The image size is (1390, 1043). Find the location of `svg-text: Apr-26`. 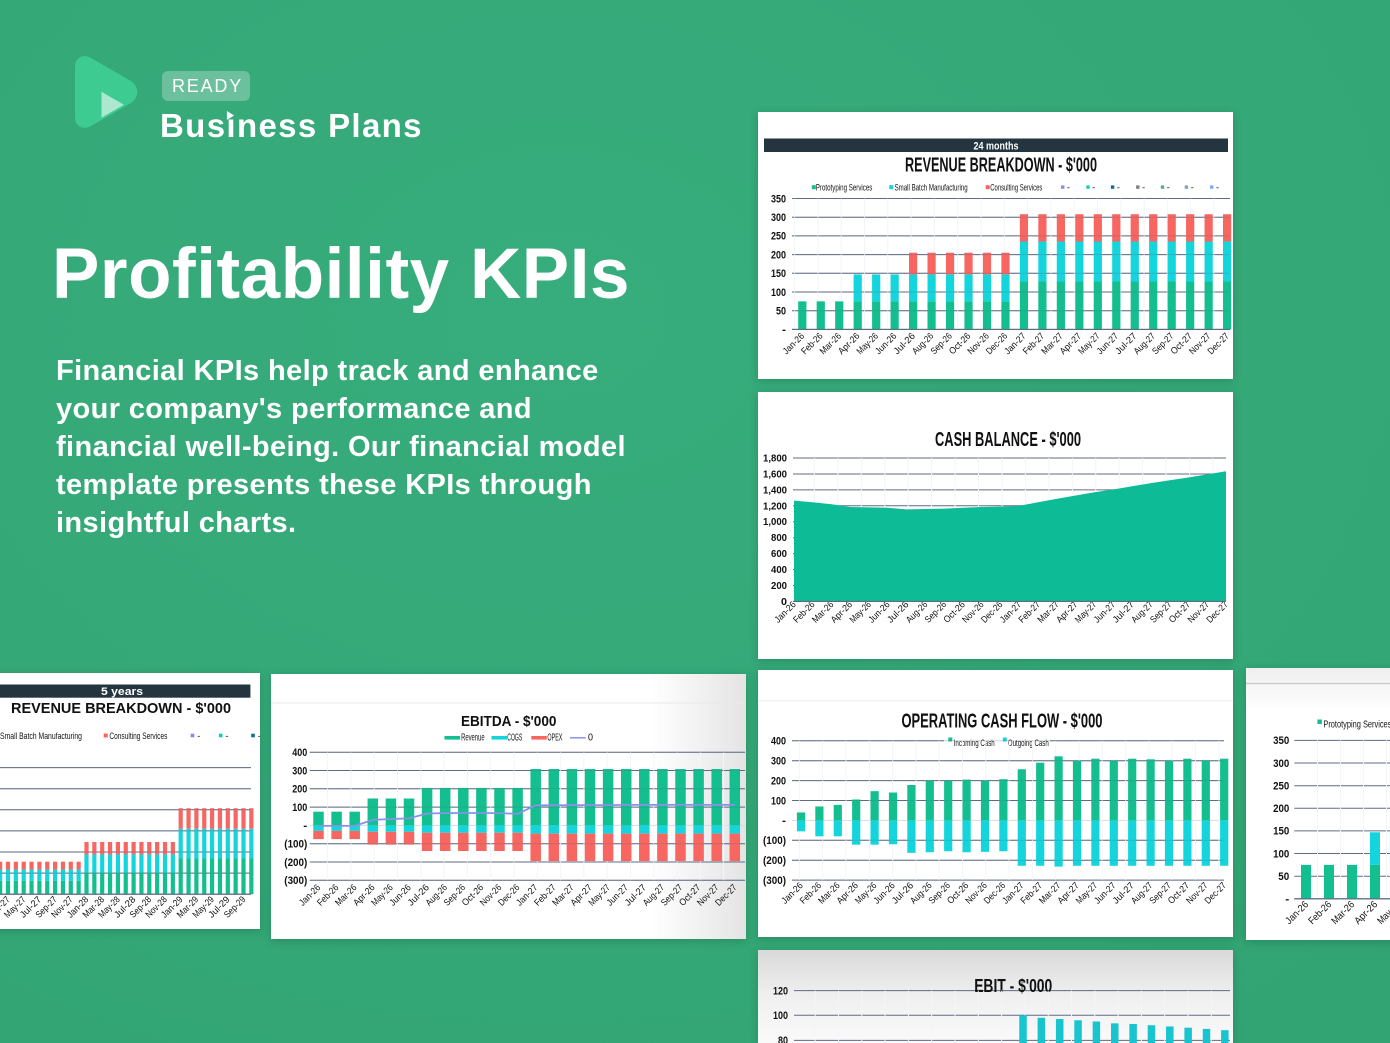

svg-text: Apr-26 is located at coordinates (1367, 913).